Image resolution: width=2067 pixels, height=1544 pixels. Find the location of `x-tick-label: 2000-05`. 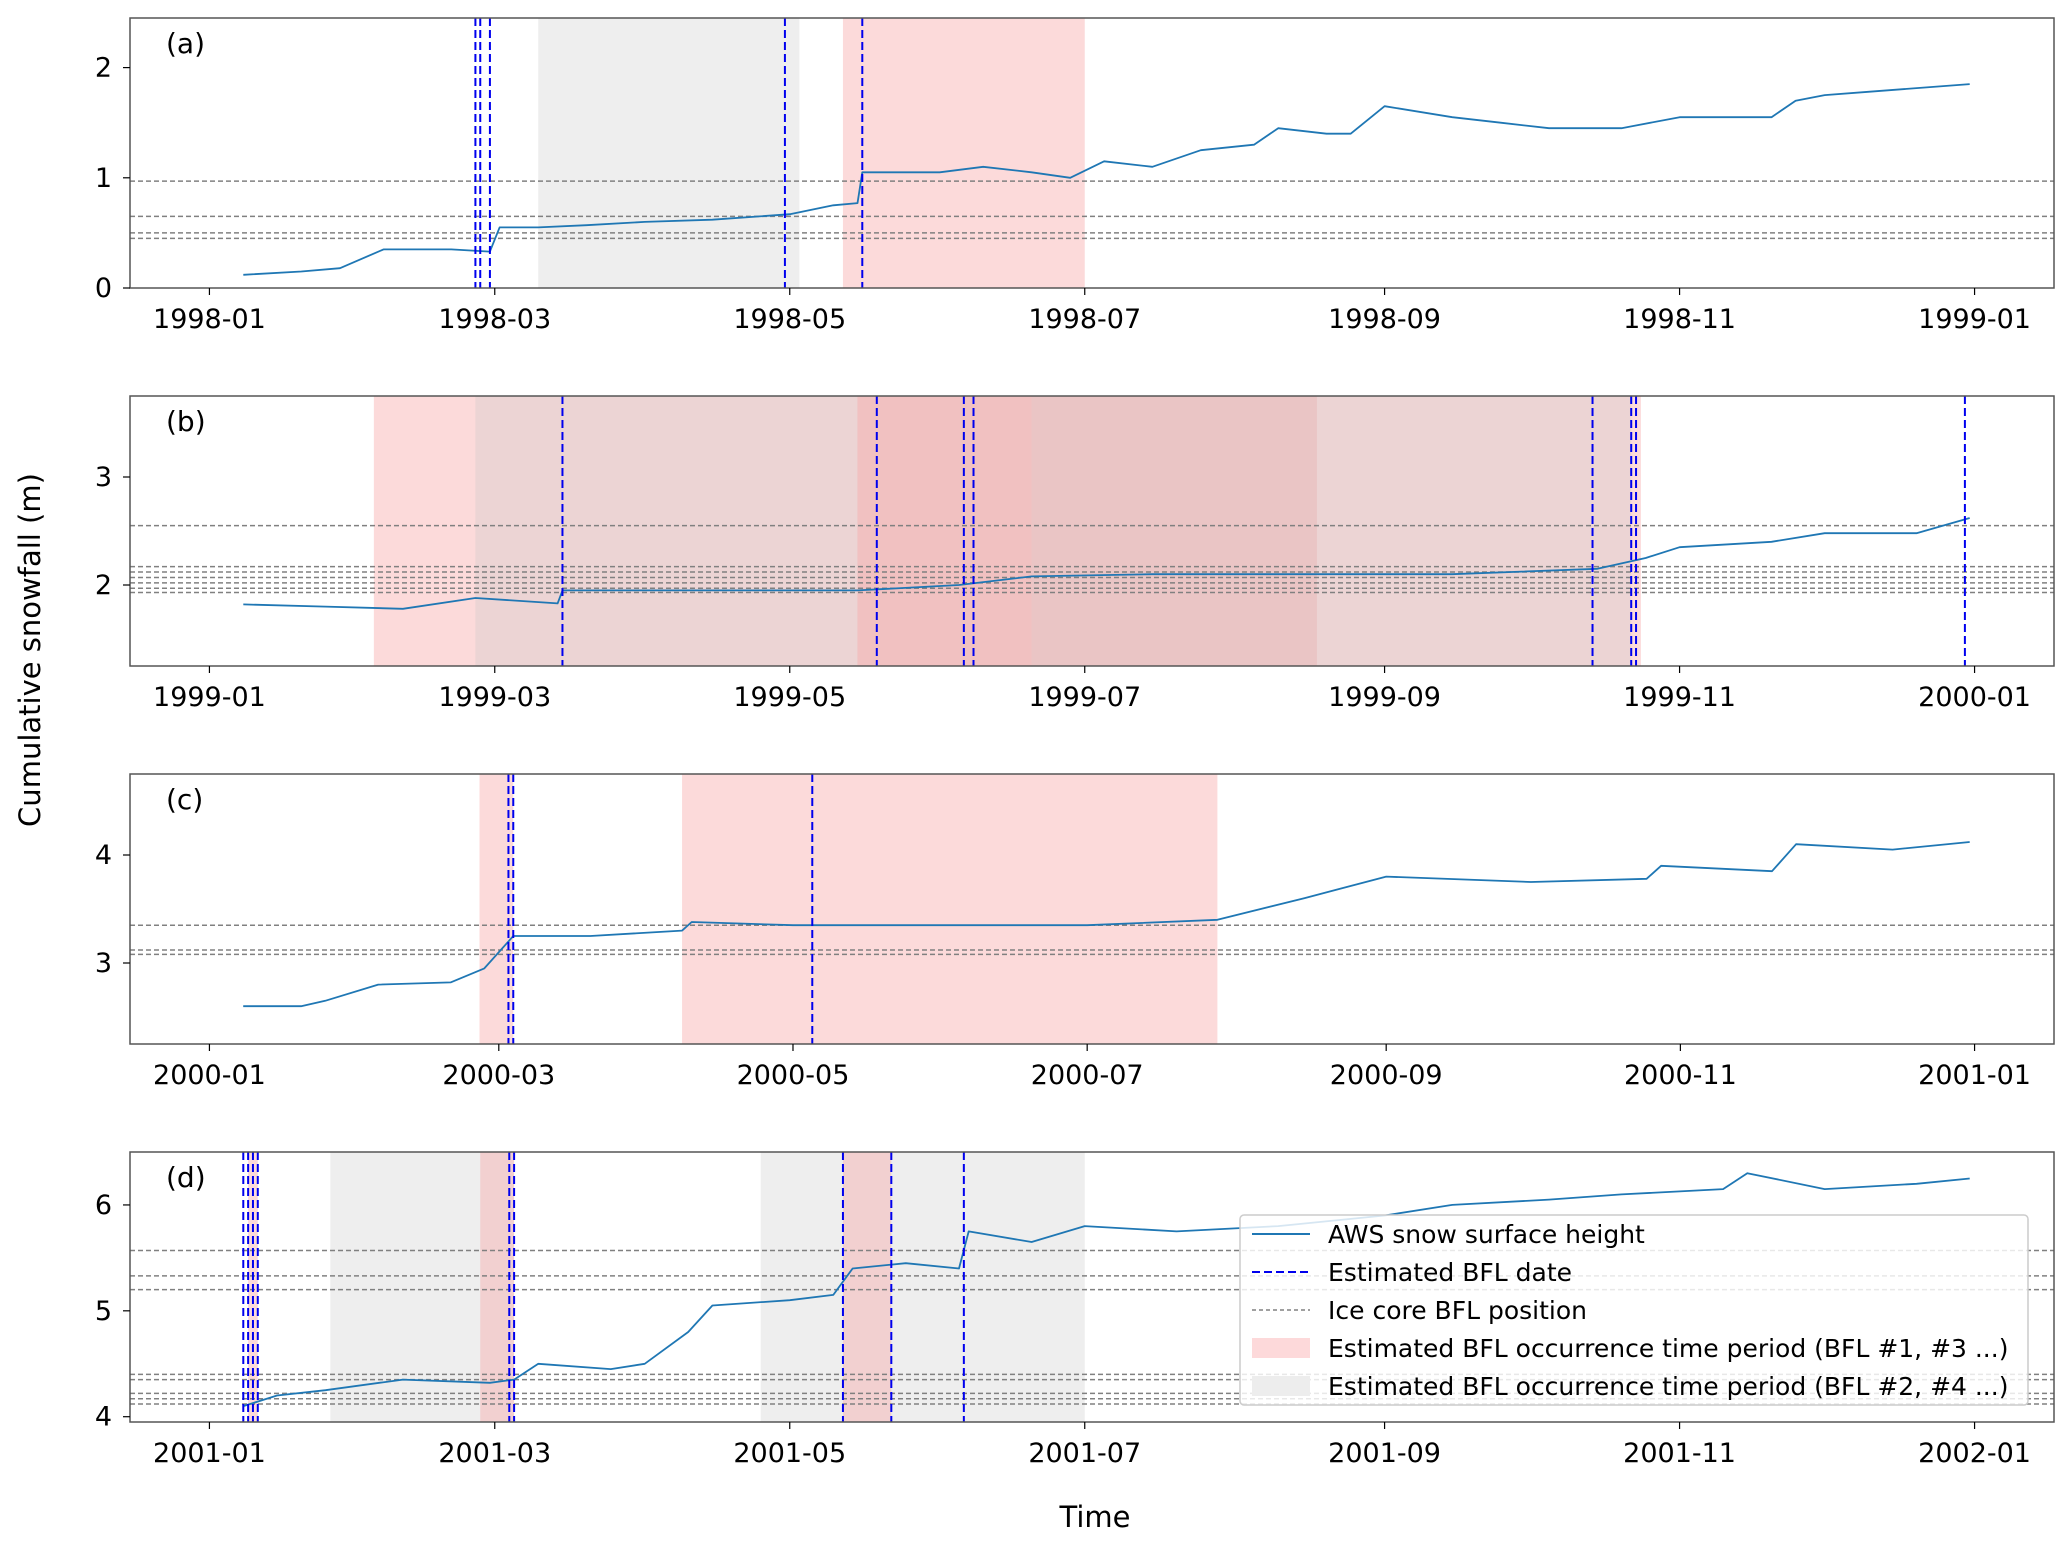

x-tick-label: 2000-05 is located at coordinates (793, 1075).